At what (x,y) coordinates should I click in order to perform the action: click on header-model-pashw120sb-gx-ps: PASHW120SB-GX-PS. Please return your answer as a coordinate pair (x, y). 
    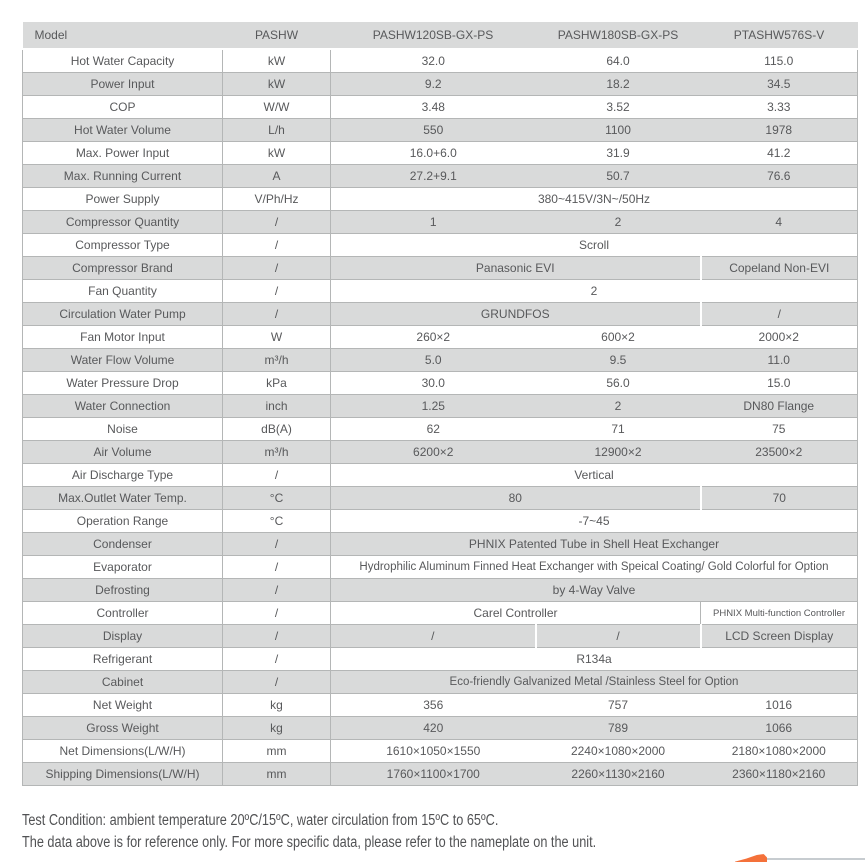
    Looking at the image, I should click on (433, 36).